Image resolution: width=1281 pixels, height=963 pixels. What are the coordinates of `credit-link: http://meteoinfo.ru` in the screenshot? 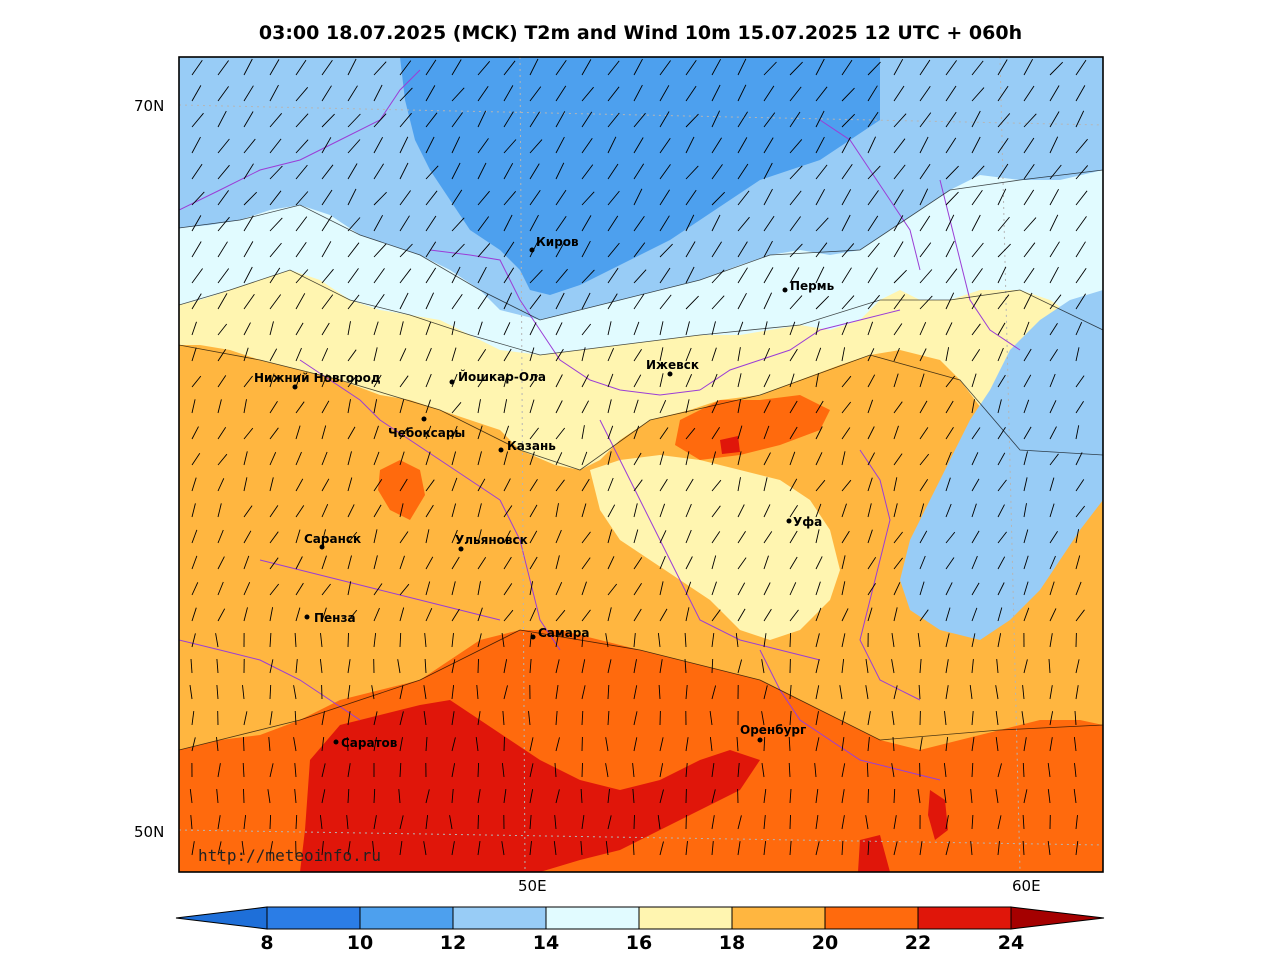 It's located at (289, 855).